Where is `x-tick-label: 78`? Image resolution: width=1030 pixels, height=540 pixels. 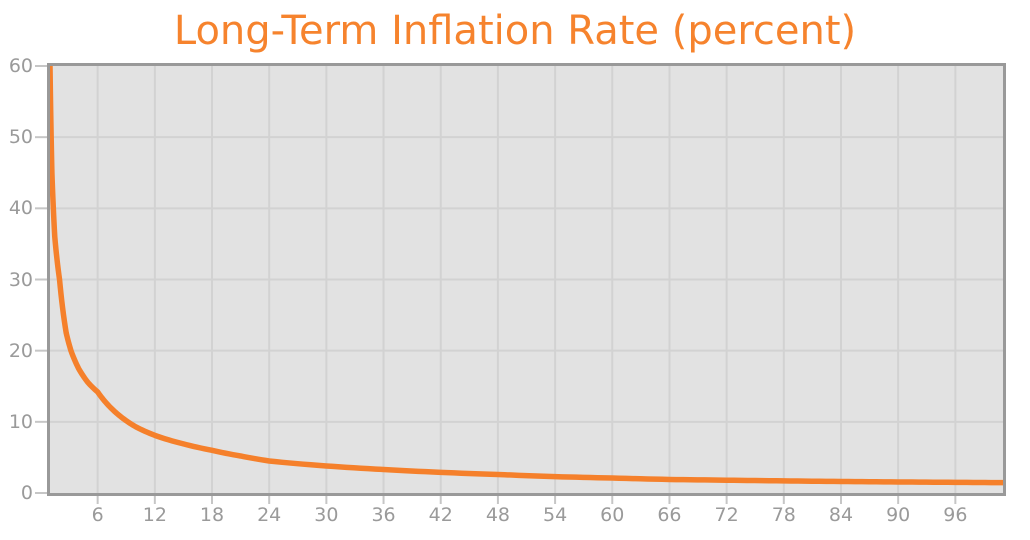
x-tick-label: 78 is located at coordinates (783, 515).